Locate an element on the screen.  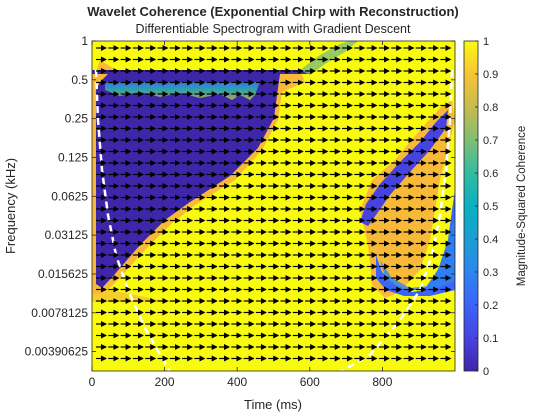
y-tick-label: 0.03125 is located at coordinates (67, 235).